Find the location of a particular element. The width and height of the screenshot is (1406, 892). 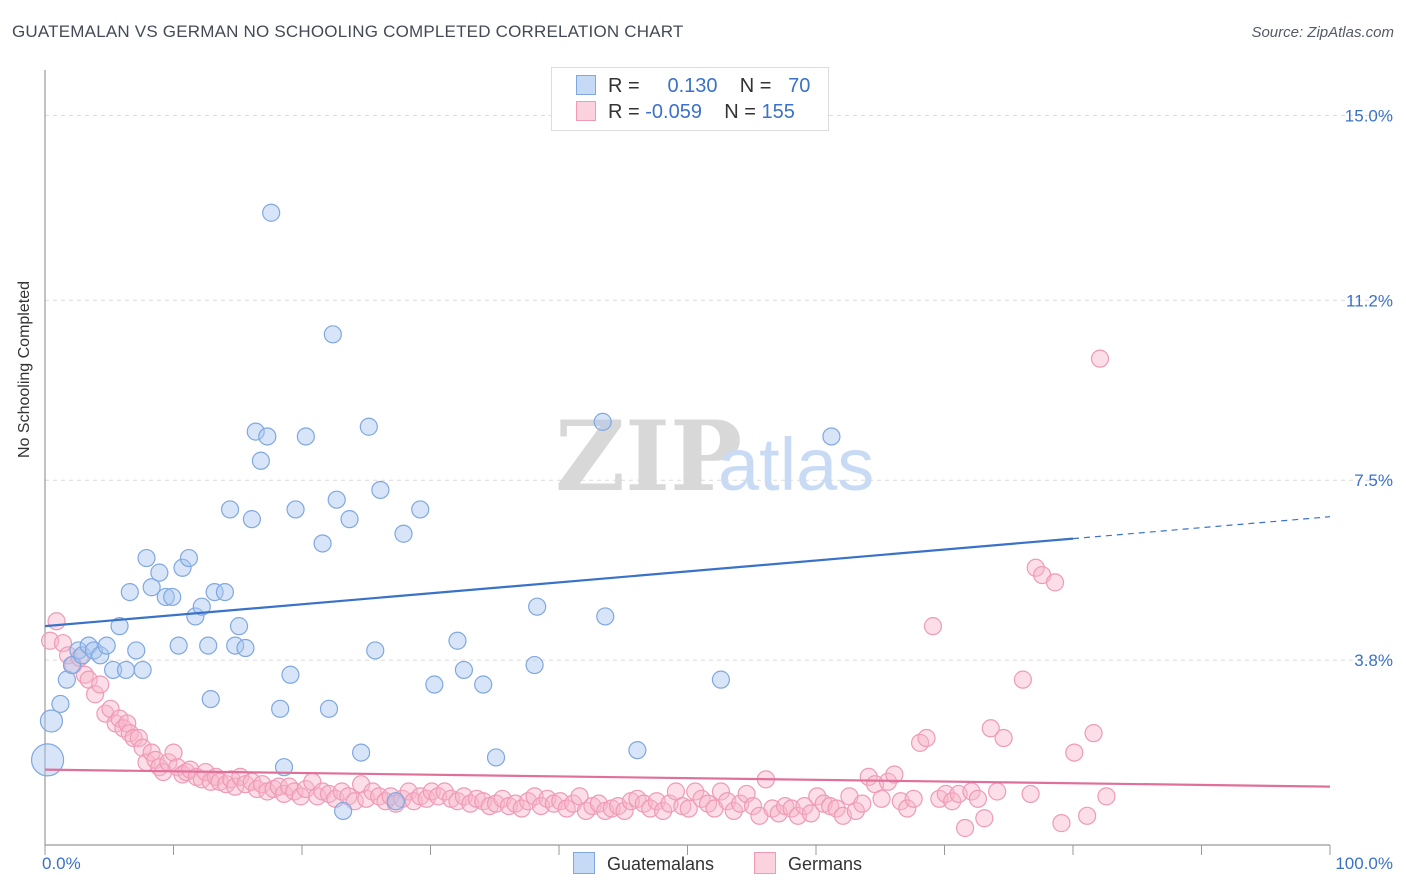

legend-r-value: 0.130 is located at coordinates (692, 86).